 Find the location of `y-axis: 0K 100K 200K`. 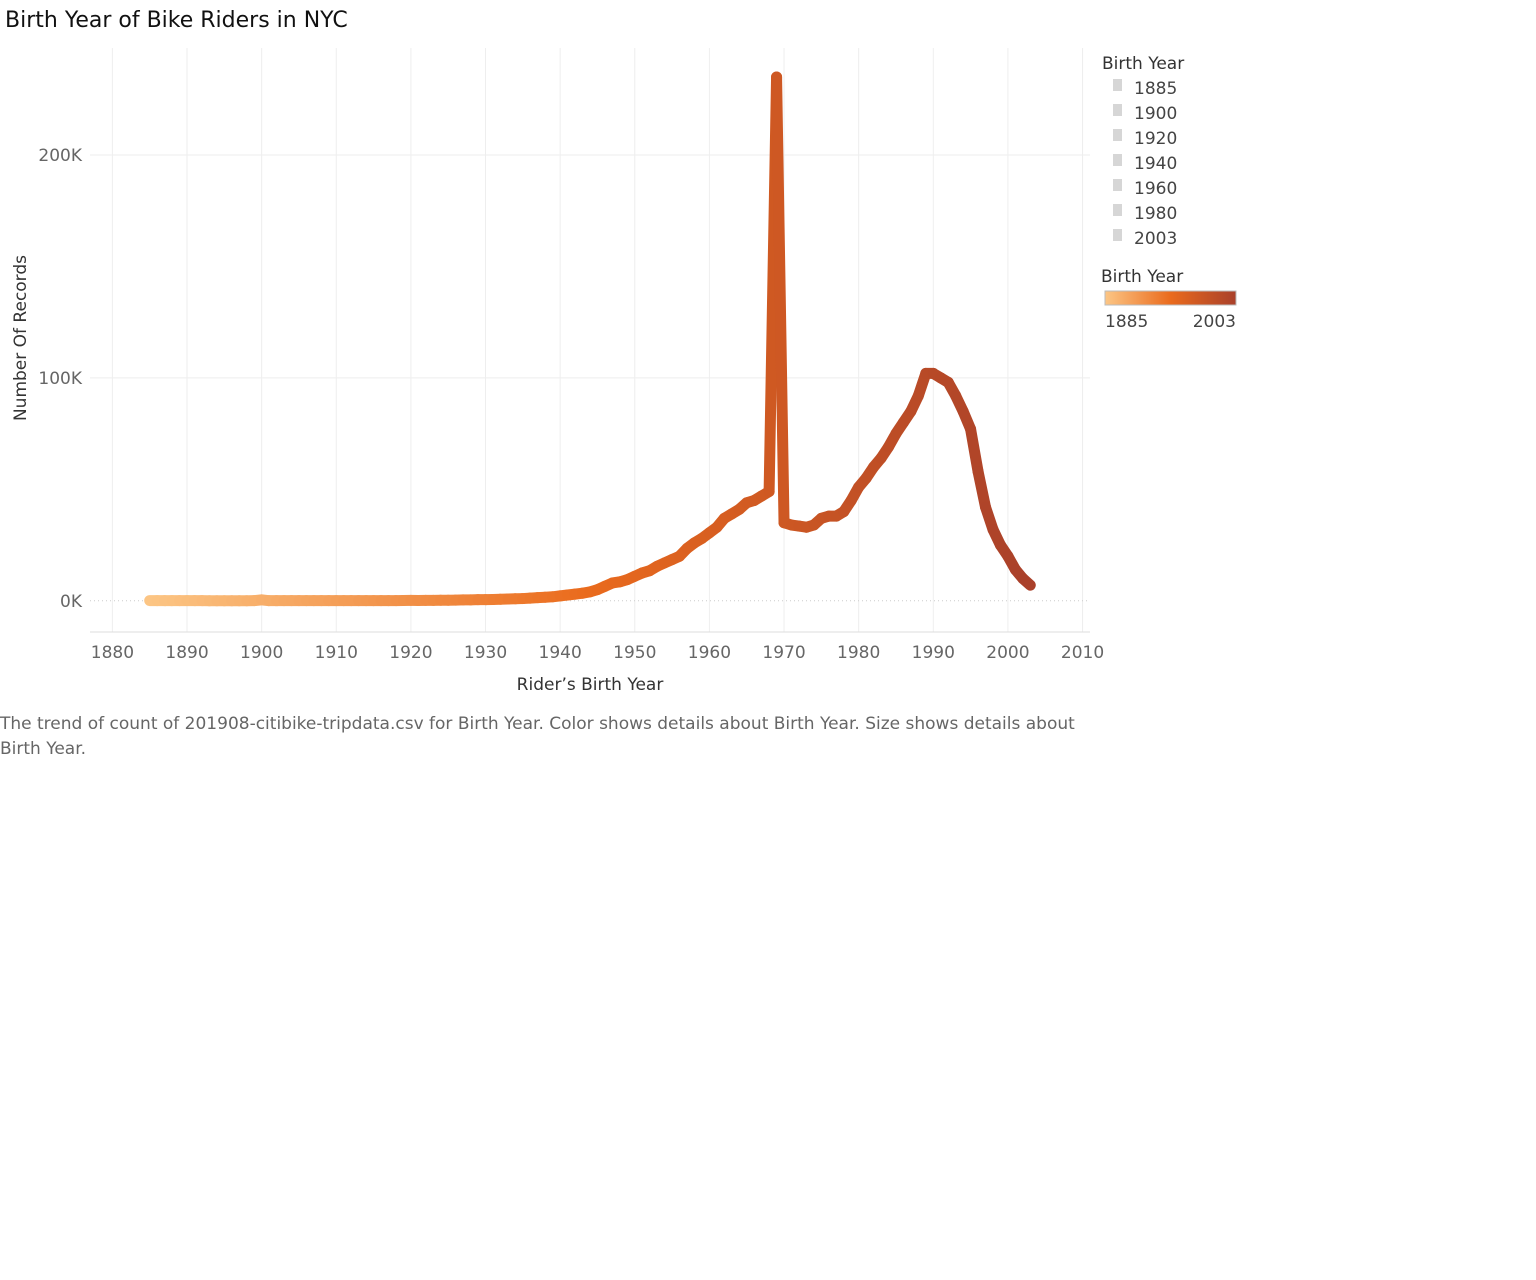

y-axis: 0K 100K 200K is located at coordinates (60, 379).